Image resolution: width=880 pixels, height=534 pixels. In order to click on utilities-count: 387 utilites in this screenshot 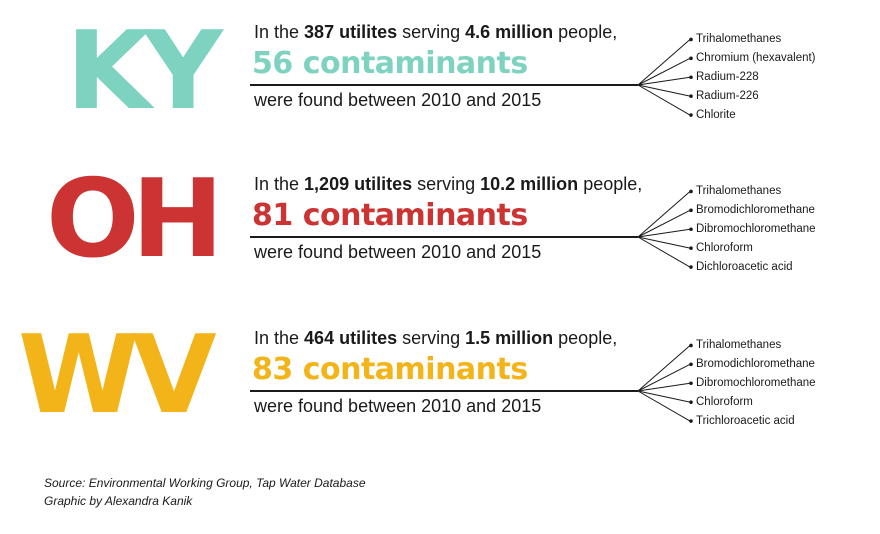, I will do `click(351, 32)`.